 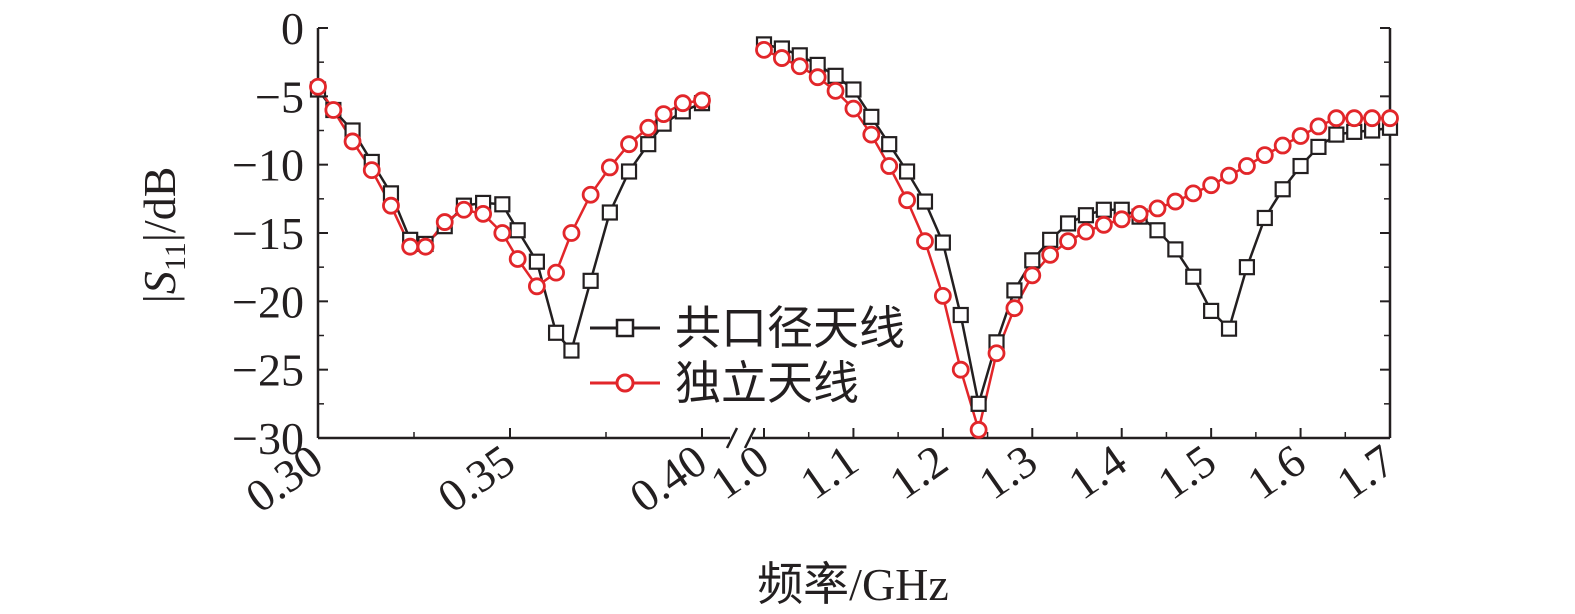 What do you see at coordinates (853, 584) in the screenshot?
I see `x-axis-label: 频率/GHz` at bounding box center [853, 584].